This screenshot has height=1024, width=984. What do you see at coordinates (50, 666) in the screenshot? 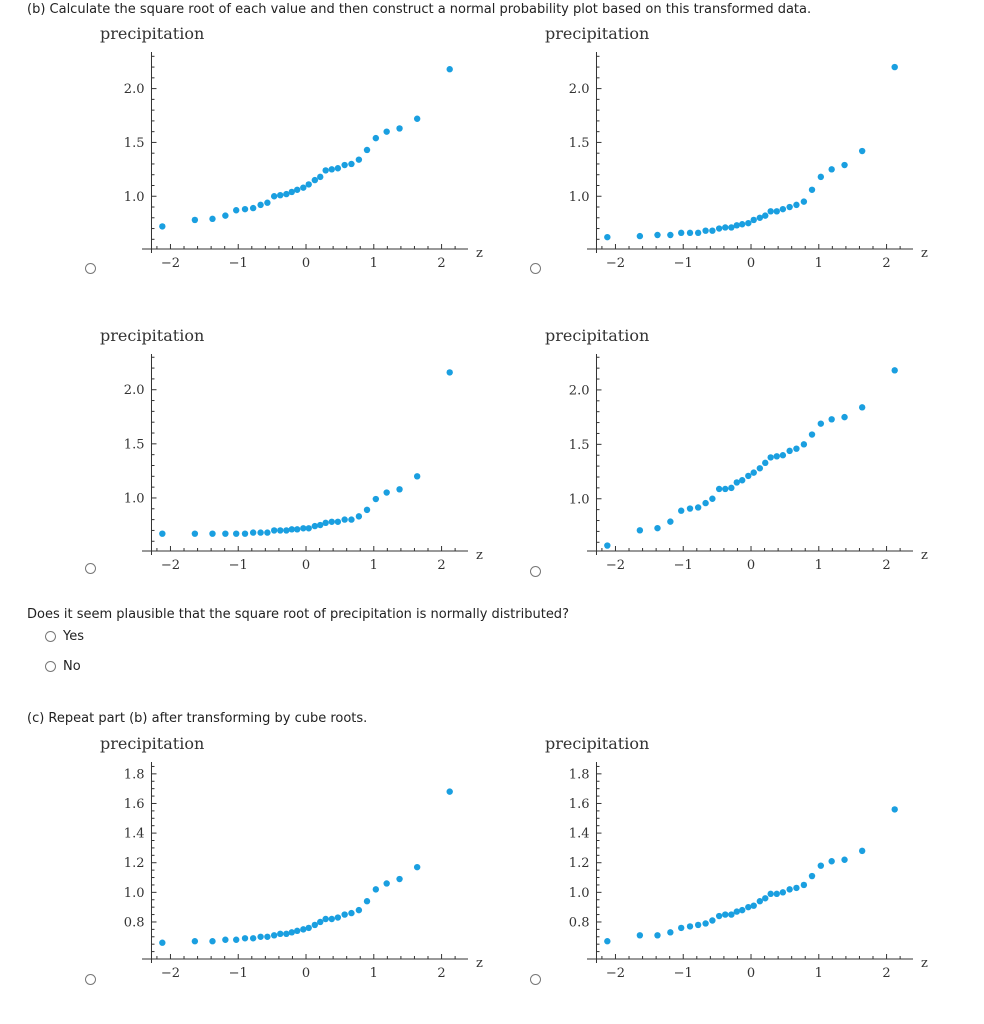
I see `no-radio` at bounding box center [50, 666].